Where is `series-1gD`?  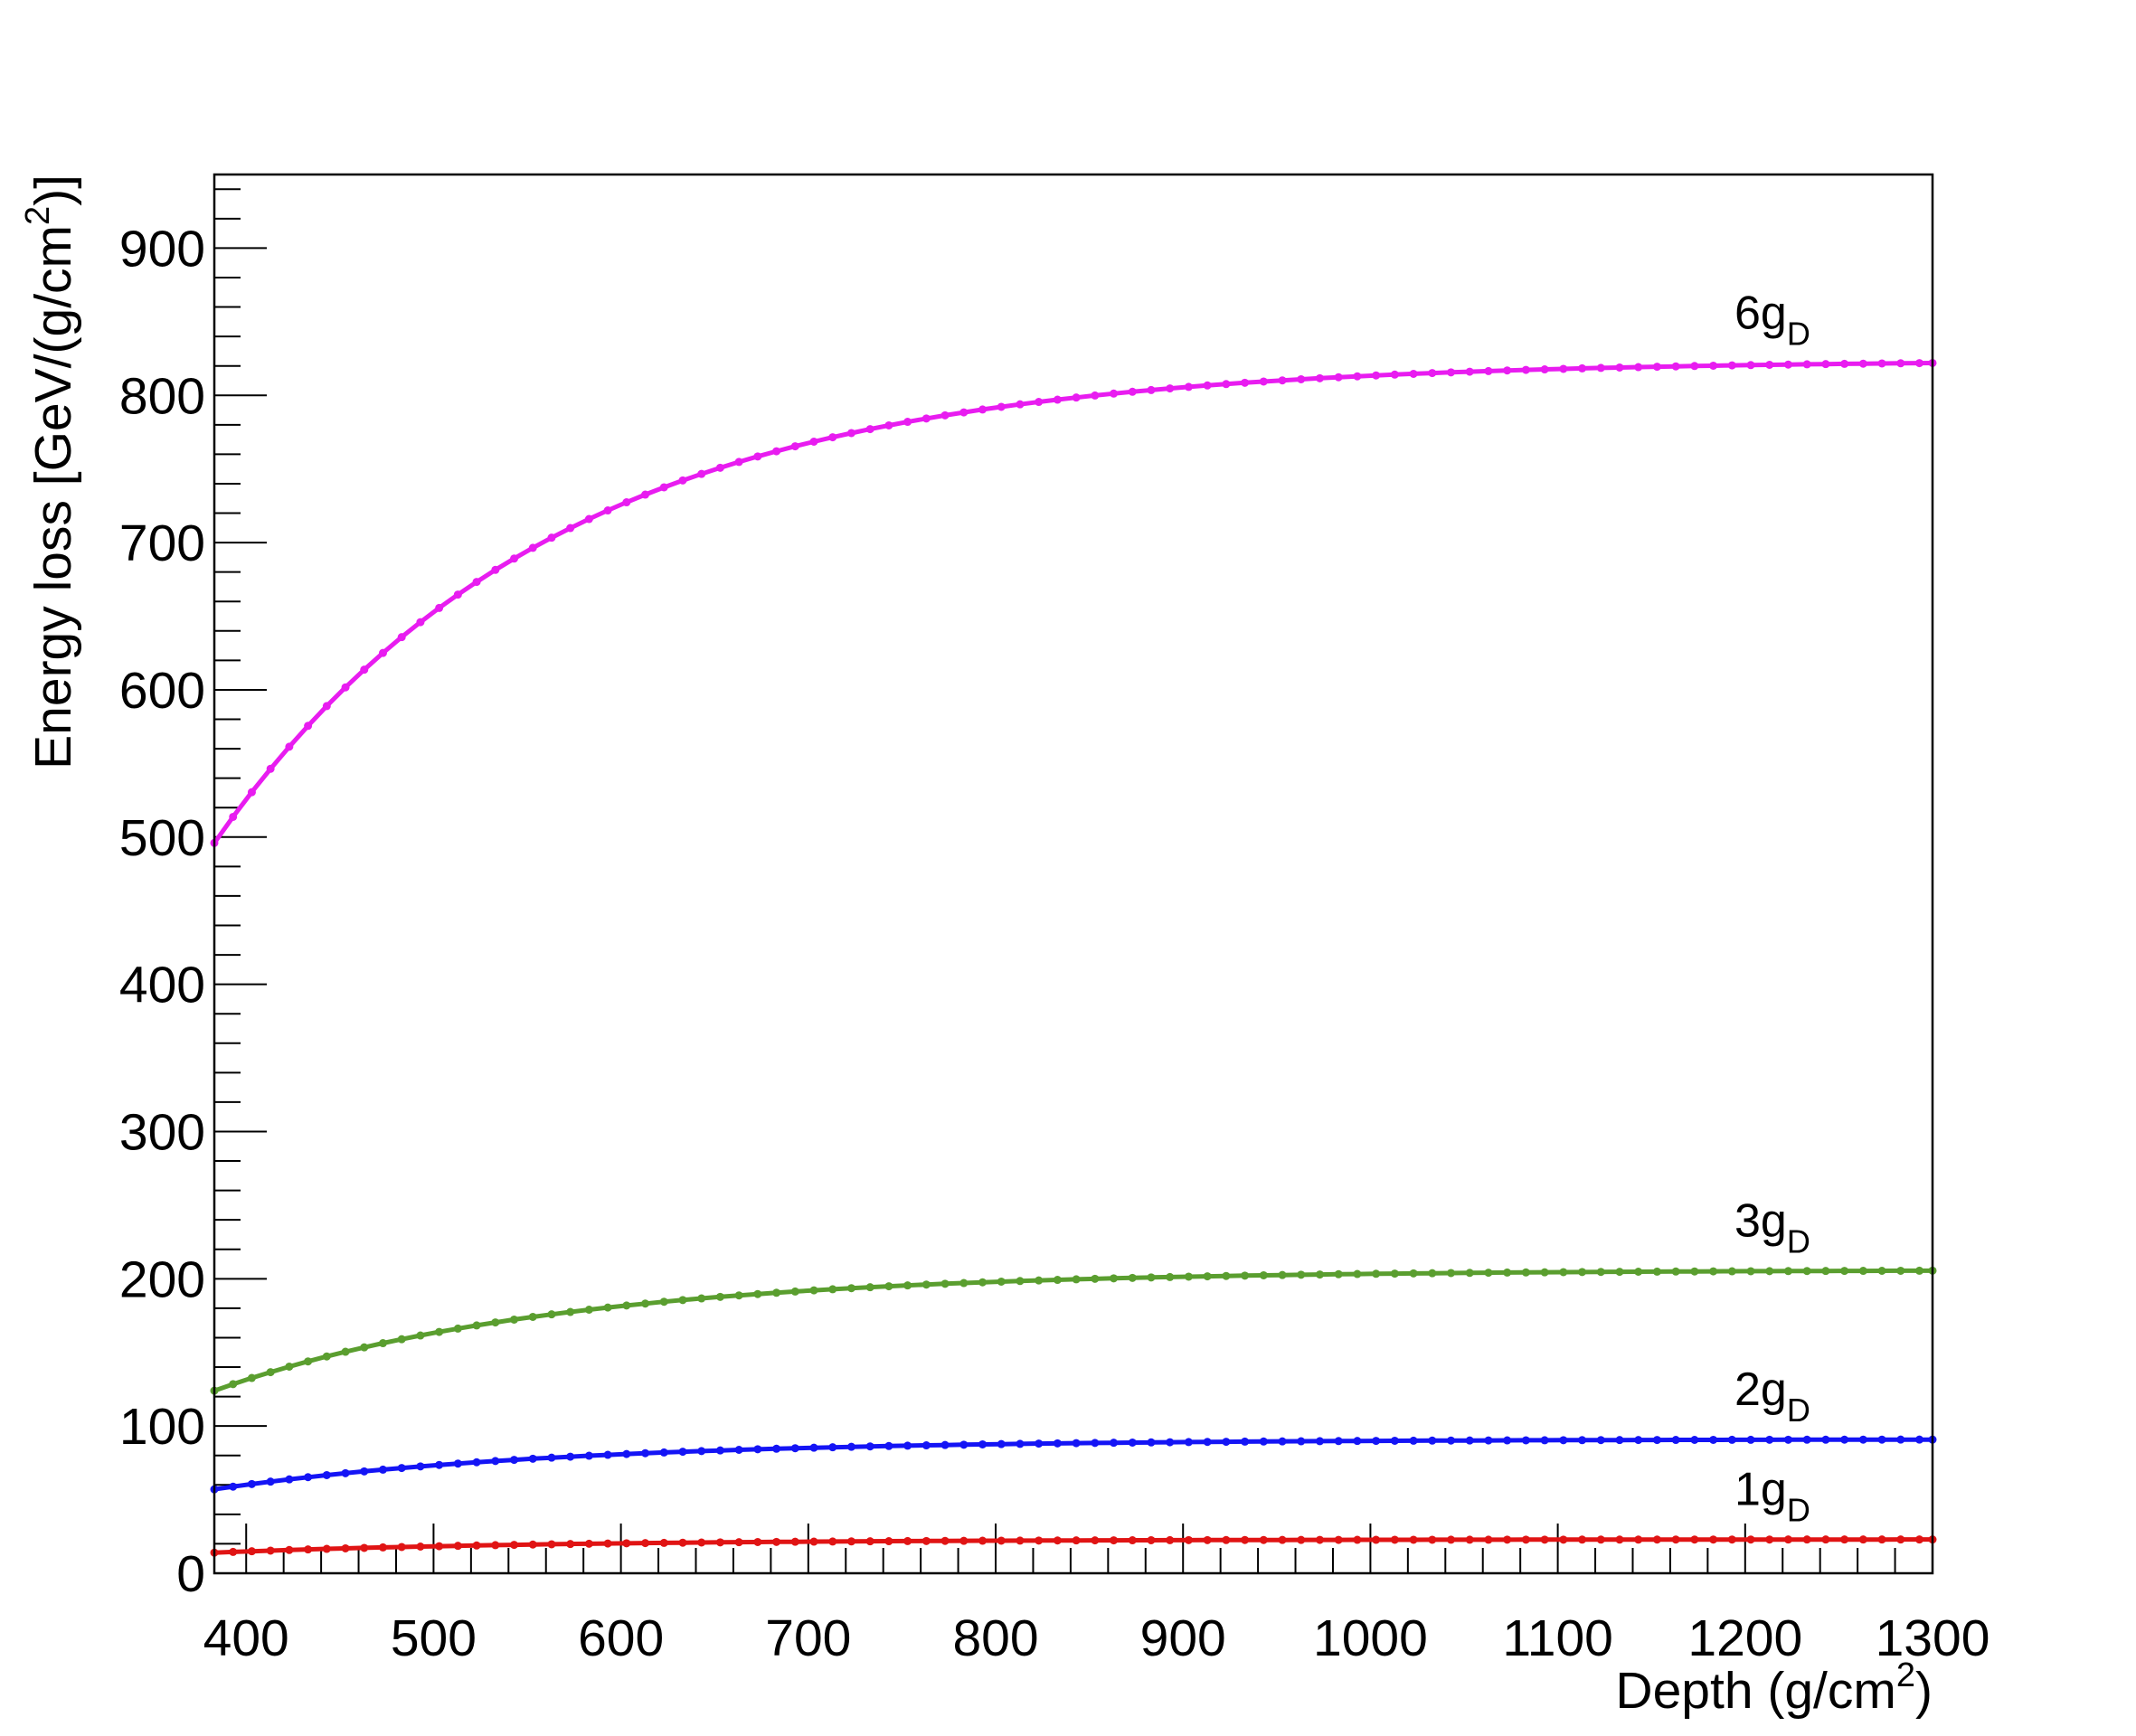 series-1gD is located at coordinates (1073, 1546).